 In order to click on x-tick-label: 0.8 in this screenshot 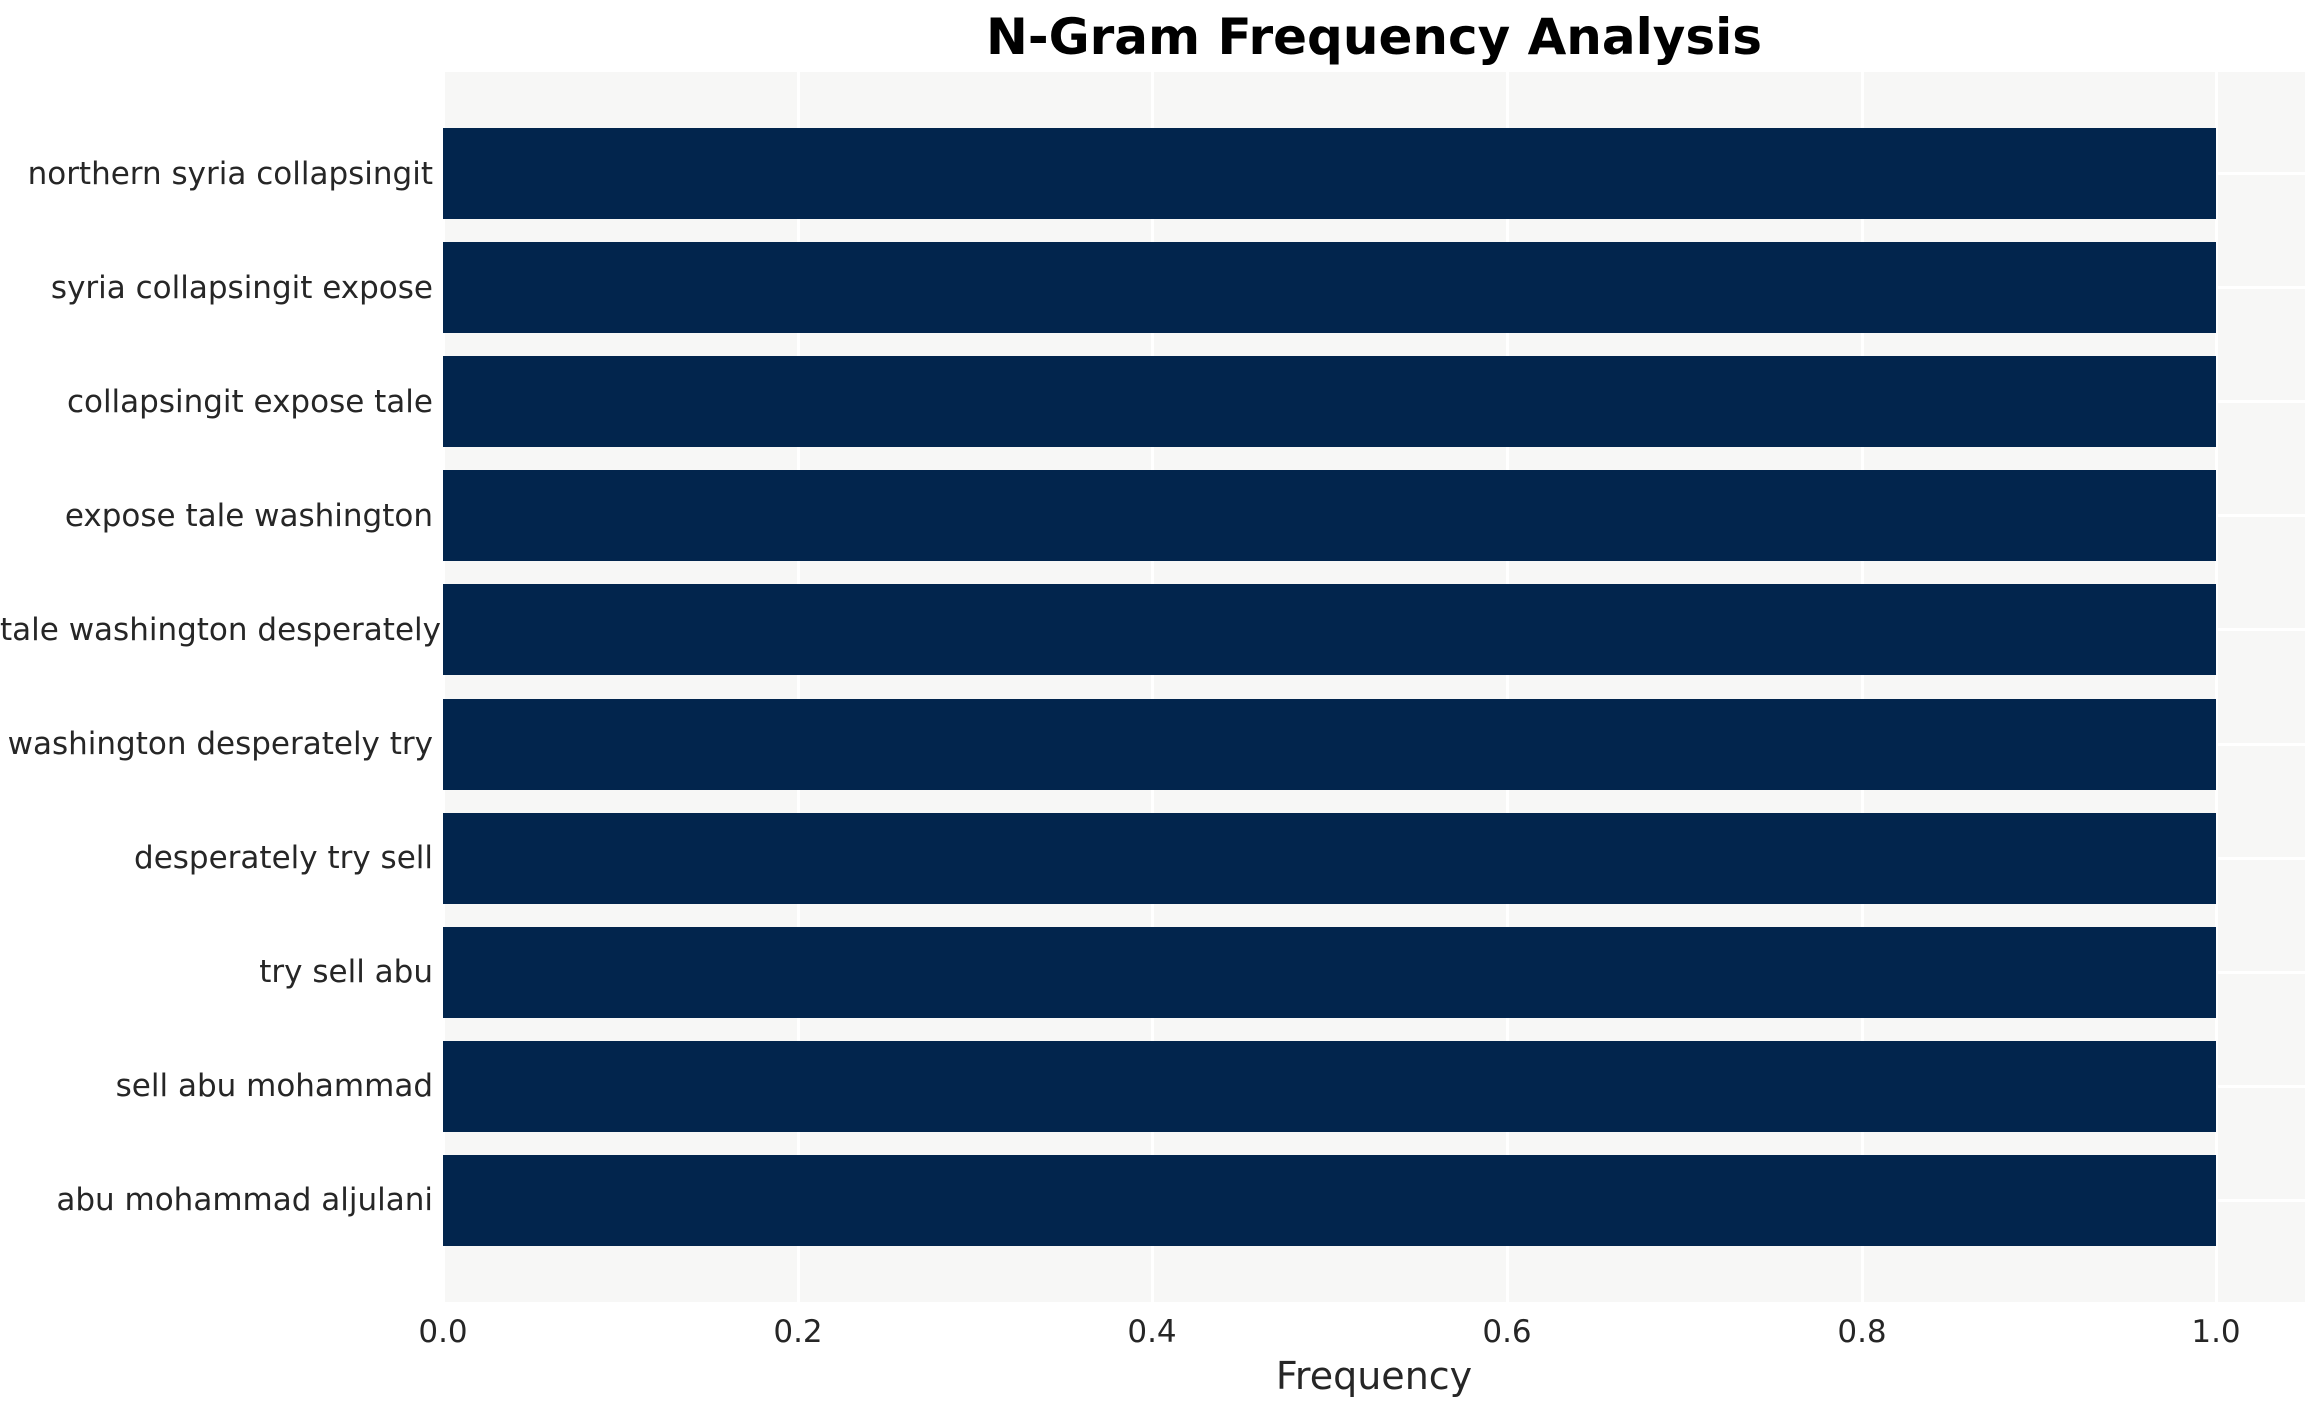, I will do `click(1862, 1332)`.